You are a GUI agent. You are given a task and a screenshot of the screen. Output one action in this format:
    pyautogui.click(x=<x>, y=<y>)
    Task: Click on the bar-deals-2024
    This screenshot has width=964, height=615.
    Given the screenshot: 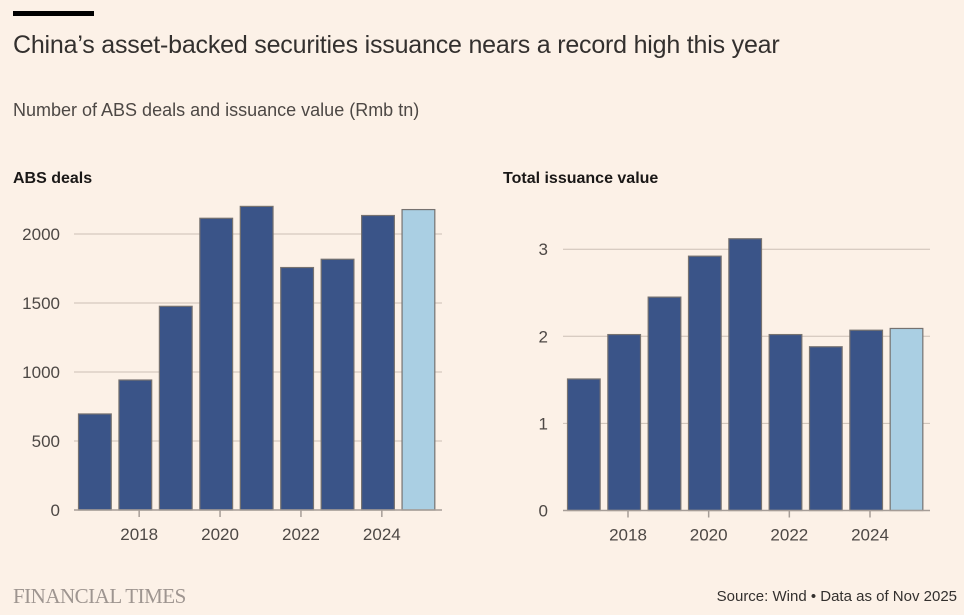 What is the action you would take?
    pyautogui.click(x=378, y=362)
    